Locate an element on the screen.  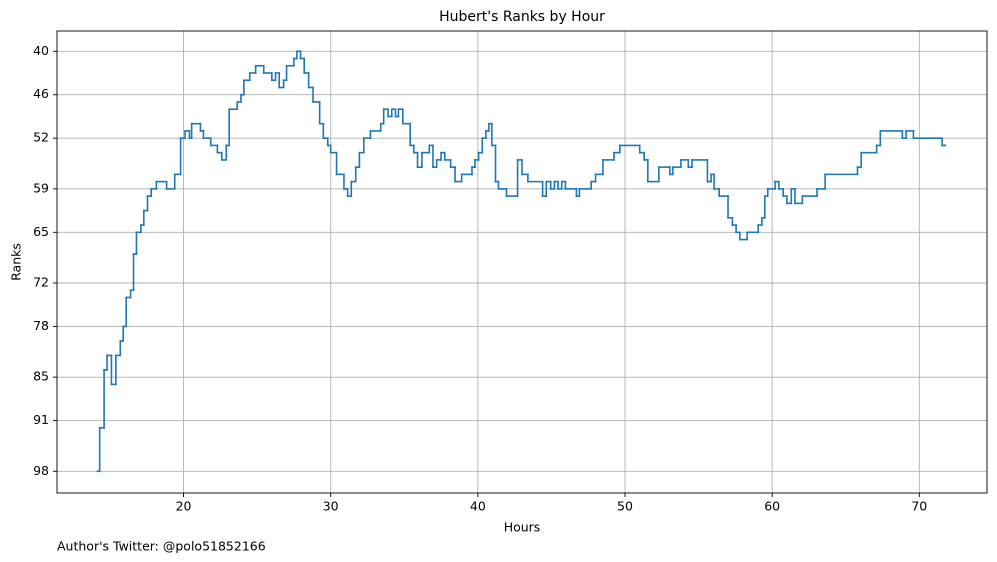
y-tick-label: 40 is located at coordinates (41, 50).